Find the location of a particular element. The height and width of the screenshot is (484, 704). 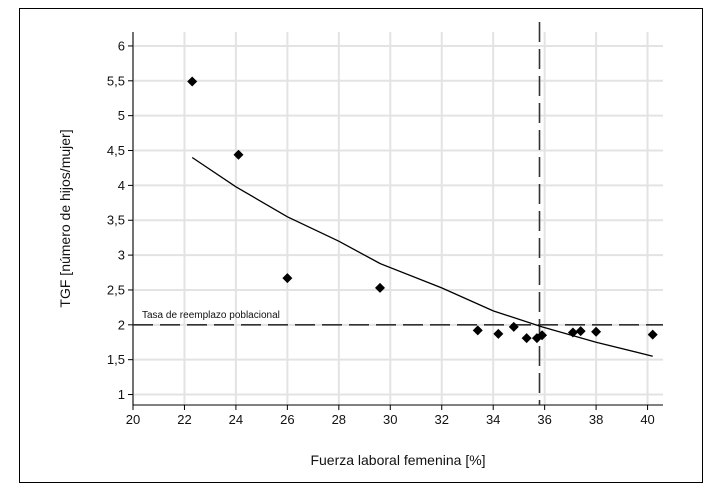

x-tick-label: 38 is located at coordinates (596, 419).